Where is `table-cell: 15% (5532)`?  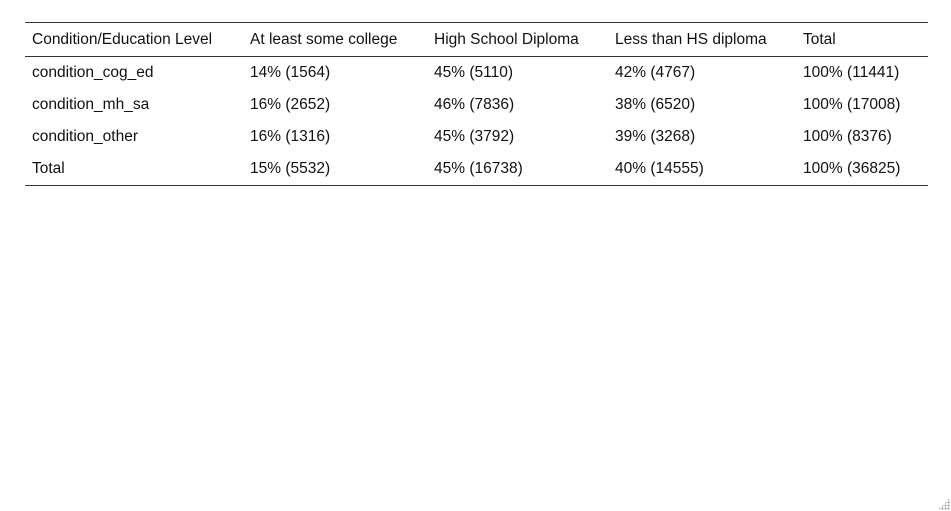 table-cell: 15% (5532) is located at coordinates (290, 168).